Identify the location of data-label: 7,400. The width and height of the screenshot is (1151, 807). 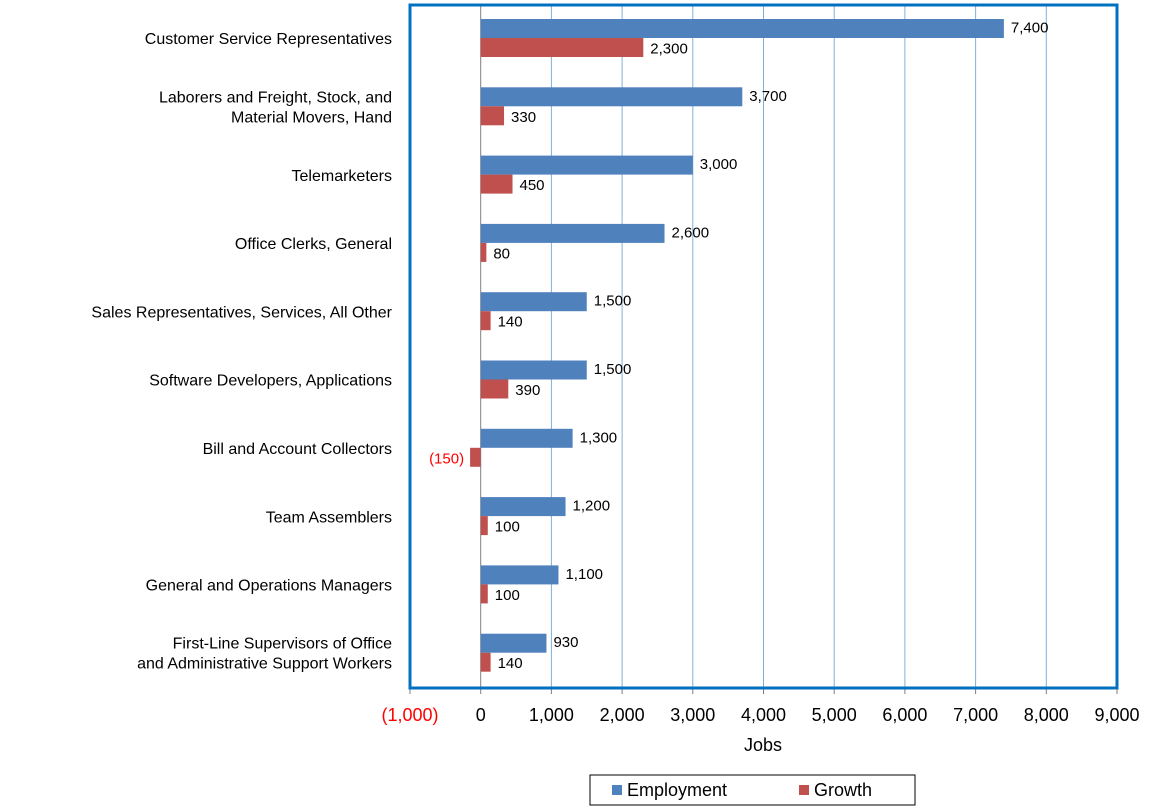
(1030, 27).